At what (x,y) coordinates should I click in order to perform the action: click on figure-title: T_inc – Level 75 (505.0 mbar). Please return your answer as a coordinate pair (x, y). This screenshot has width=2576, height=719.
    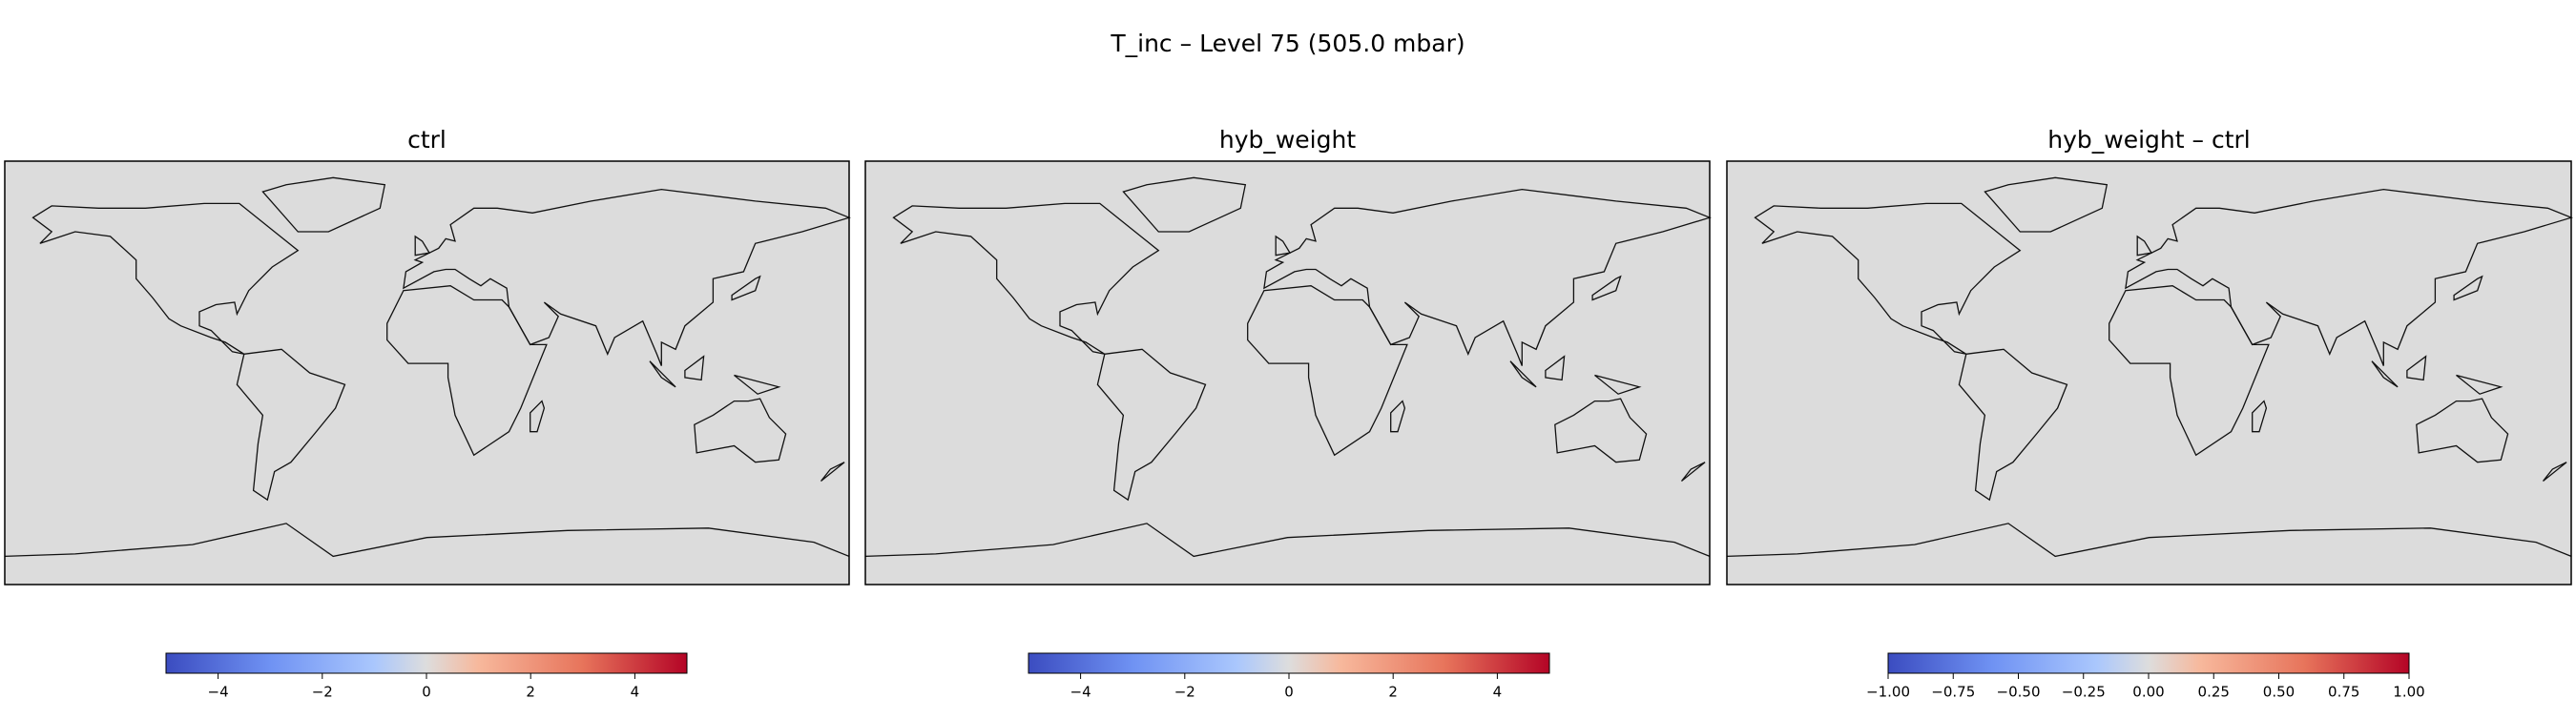
    Looking at the image, I should click on (1287, 43).